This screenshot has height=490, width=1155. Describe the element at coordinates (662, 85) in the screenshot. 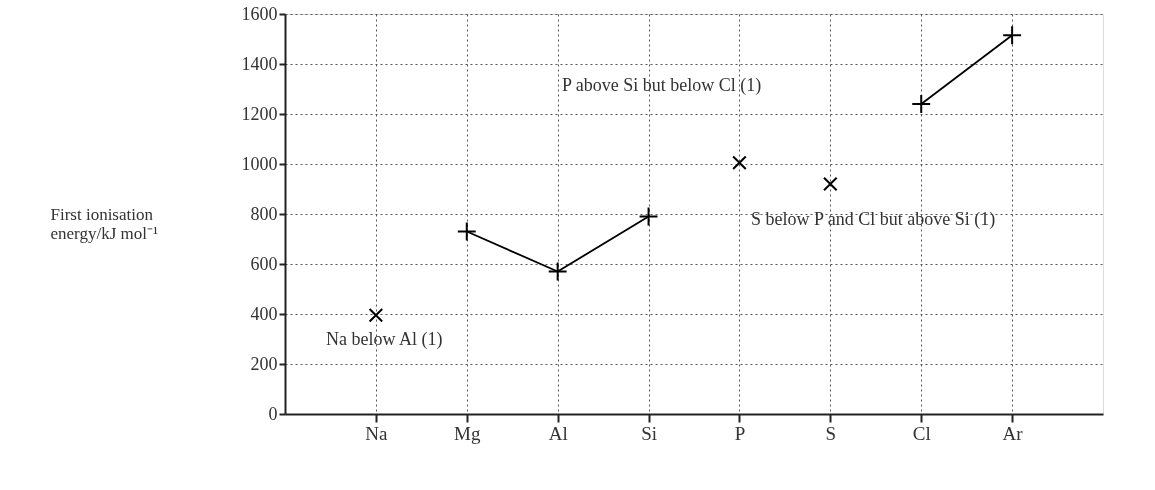

I see `annotation: P above Si but below Cl (1)` at that location.